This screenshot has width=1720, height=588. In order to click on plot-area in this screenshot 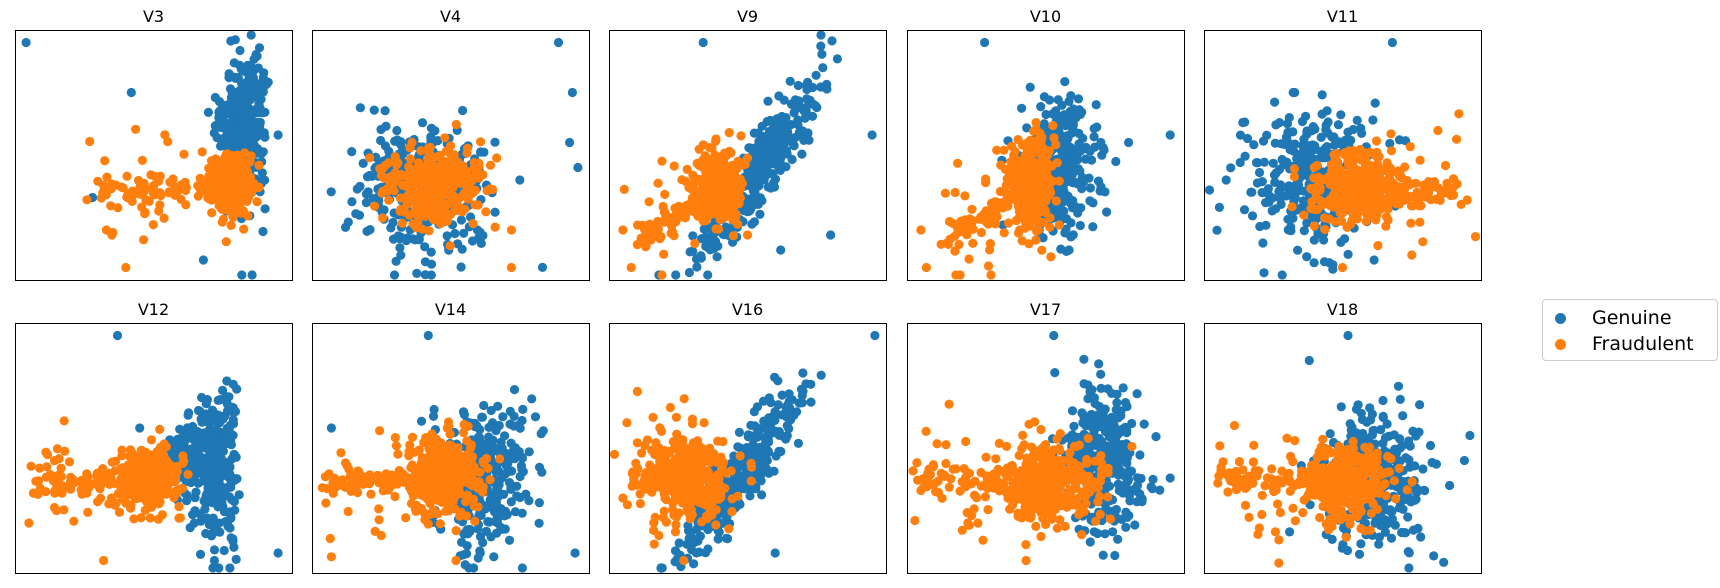, I will do `click(152, 155)`.